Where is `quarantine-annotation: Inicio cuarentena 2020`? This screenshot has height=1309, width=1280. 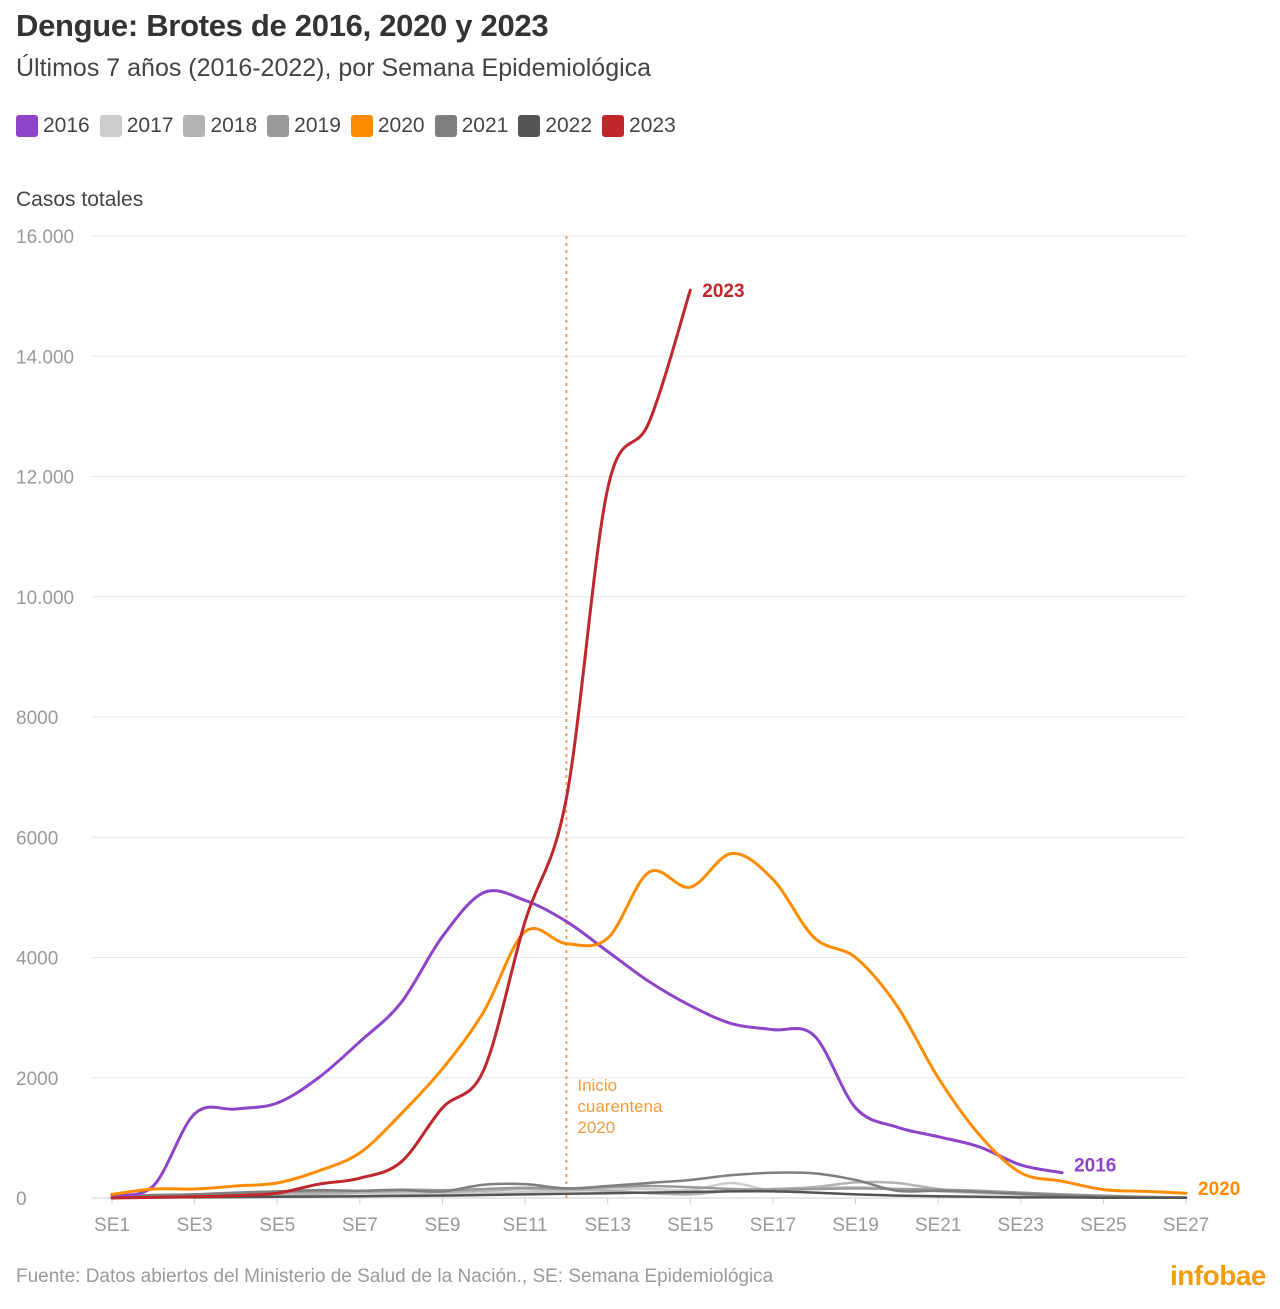 quarantine-annotation: Inicio cuarentena 2020 is located at coordinates (620, 1106).